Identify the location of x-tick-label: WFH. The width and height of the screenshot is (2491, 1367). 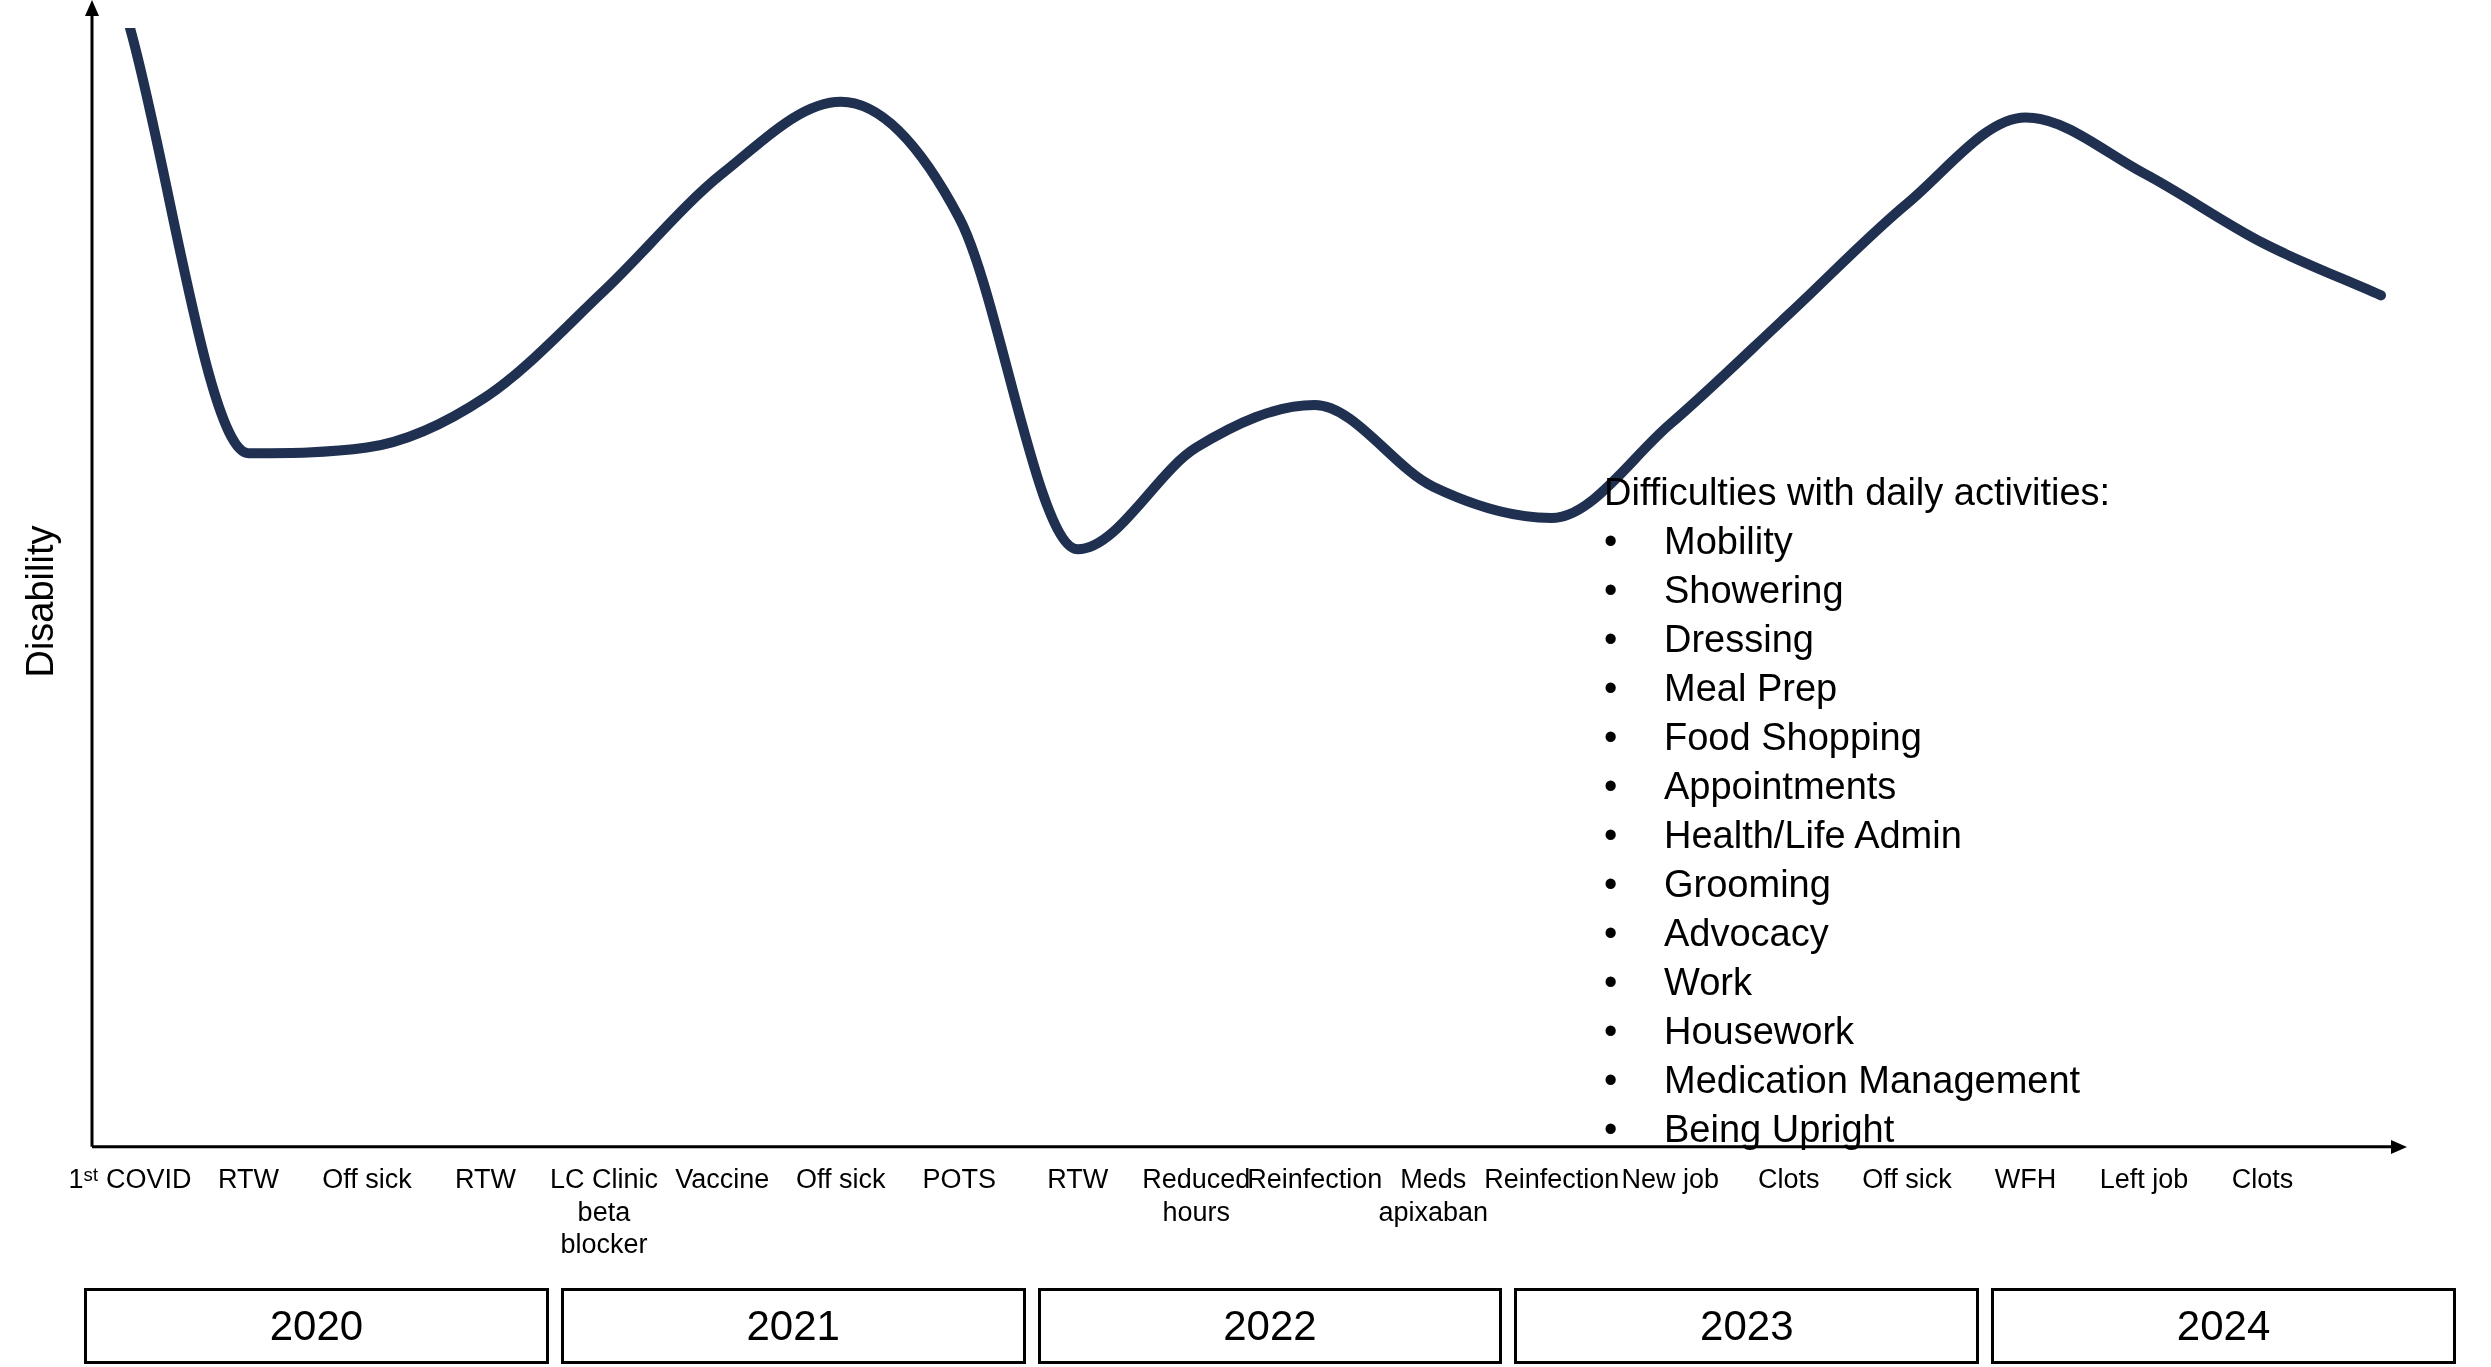
(2025, 1179).